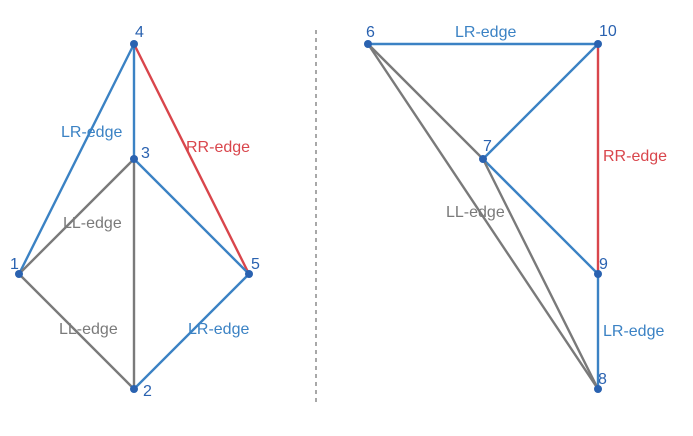 This screenshot has height=436, width=693. What do you see at coordinates (370, 32) in the screenshot?
I see `vertex-label-6: 6` at bounding box center [370, 32].